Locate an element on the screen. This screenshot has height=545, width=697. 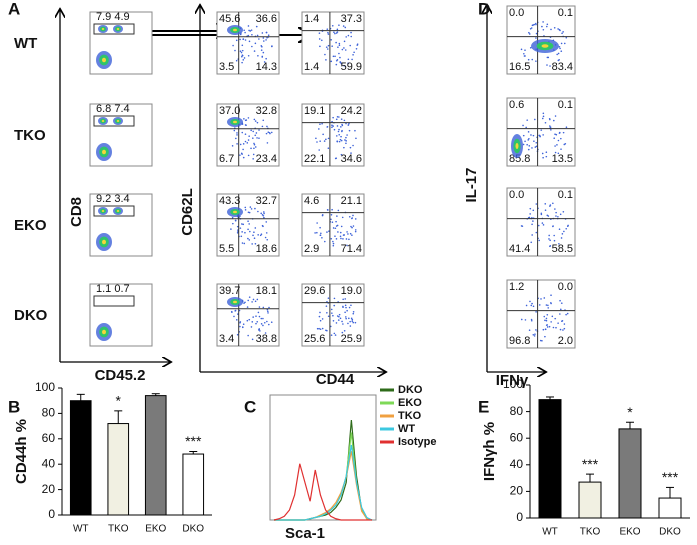
y-tick-label: 40 is located at coordinates (517, 464).